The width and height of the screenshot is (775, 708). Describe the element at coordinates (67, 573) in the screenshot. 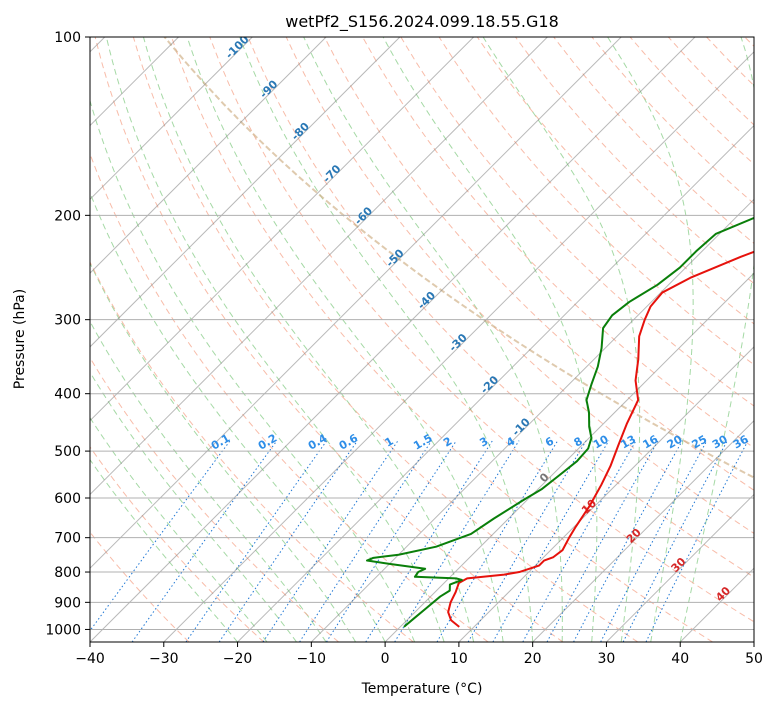

I see `y-tick-label: 800` at that location.